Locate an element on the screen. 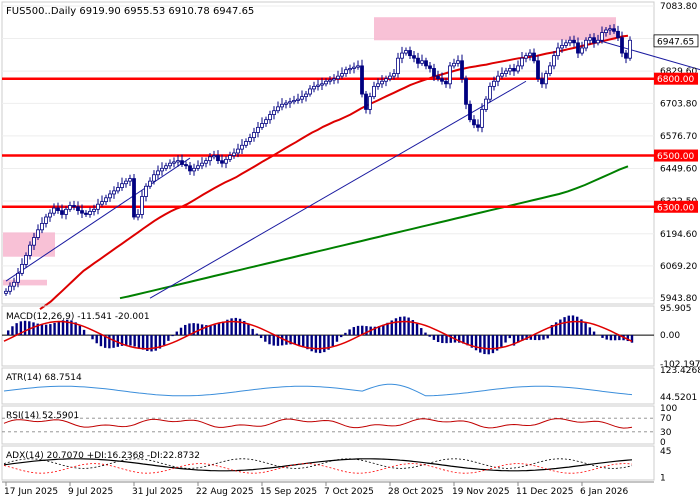 This screenshot has width=700, height=504. rsi-tick-label: 70 is located at coordinates (666, 419).